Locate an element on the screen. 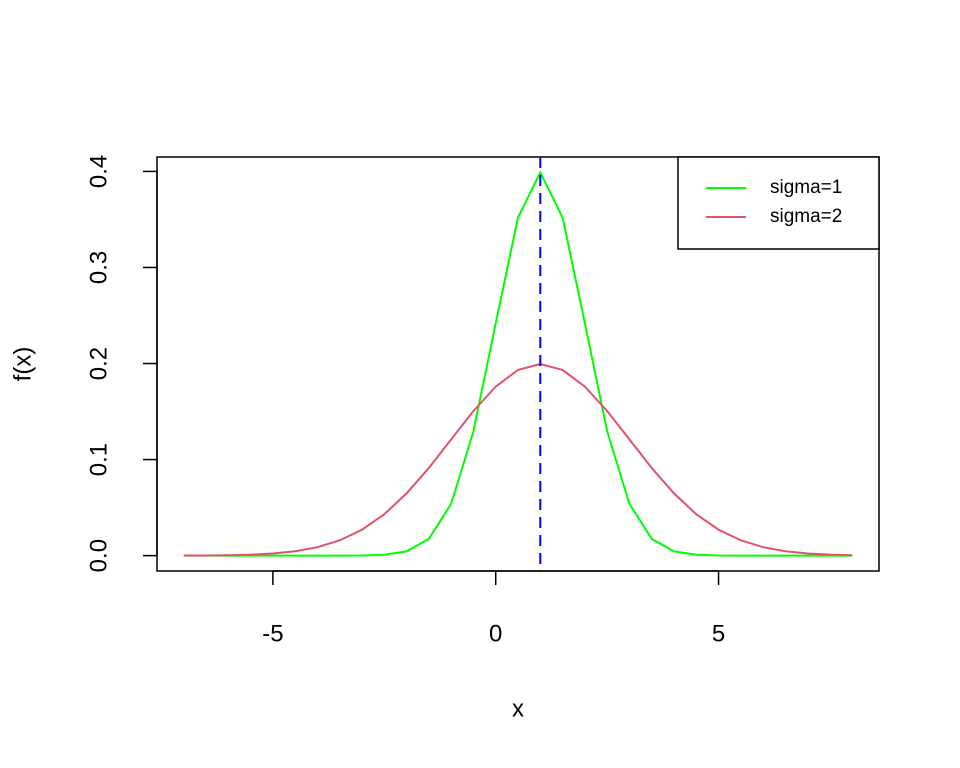 The image size is (960, 768). x-tick-label: 0 is located at coordinates (495, 633).